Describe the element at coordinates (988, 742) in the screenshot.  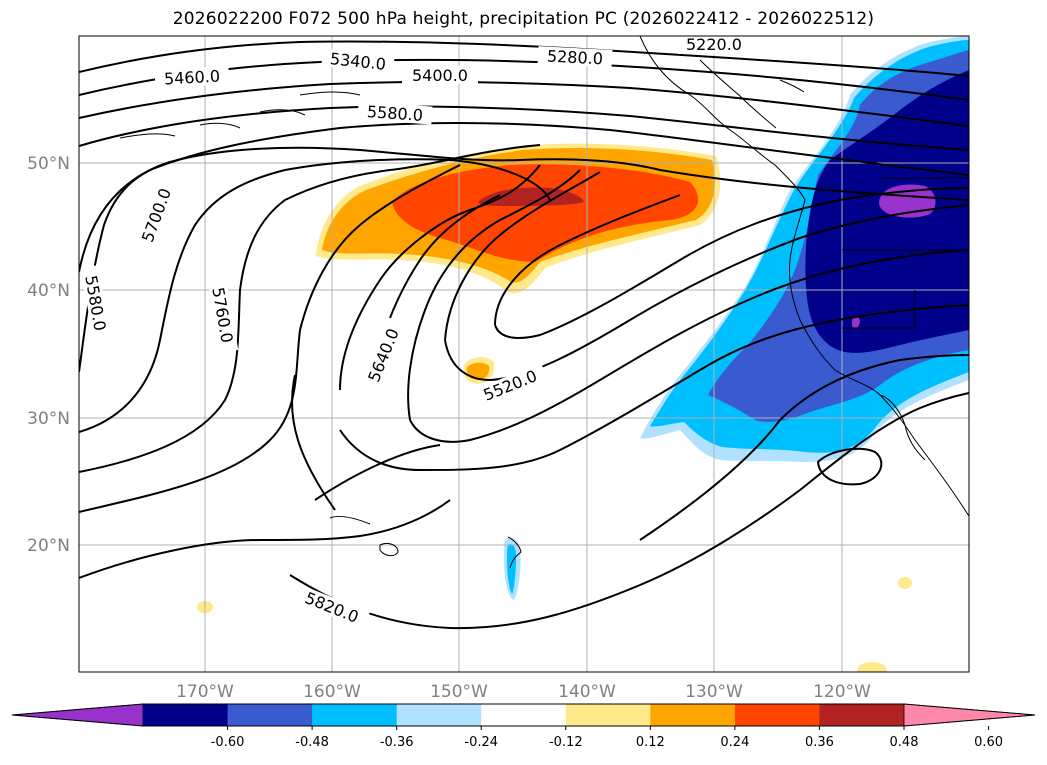
I see `colorbar-tick-label: 0.60` at that location.